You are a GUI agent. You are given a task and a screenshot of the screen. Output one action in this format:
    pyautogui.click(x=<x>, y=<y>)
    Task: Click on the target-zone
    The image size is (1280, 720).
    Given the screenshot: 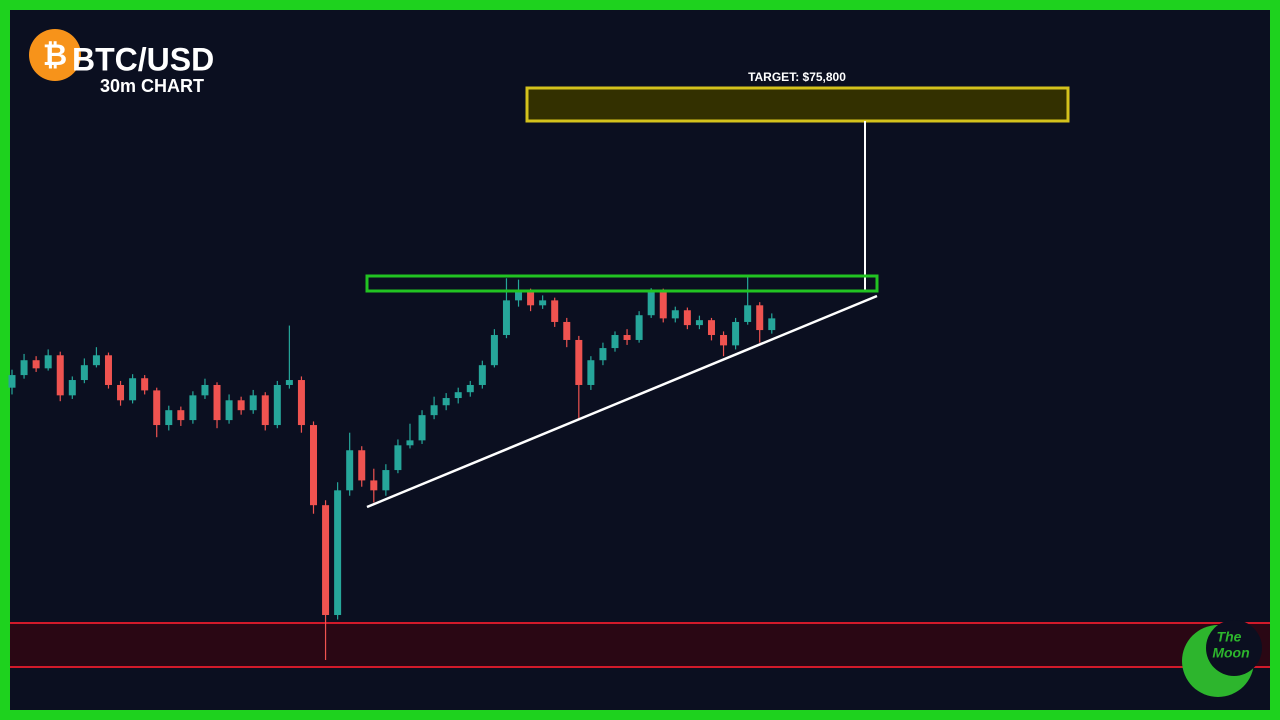 What is the action you would take?
    pyautogui.click(x=797, y=104)
    